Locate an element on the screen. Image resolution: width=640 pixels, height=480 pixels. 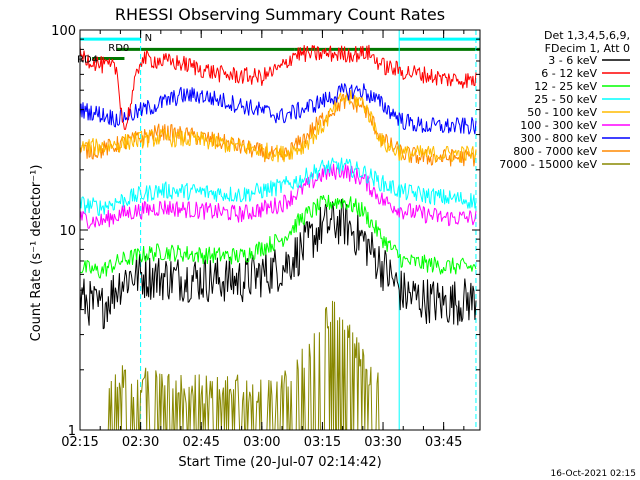
legend-header-1: FDecim 1, Att 0 is located at coordinates (587, 48).